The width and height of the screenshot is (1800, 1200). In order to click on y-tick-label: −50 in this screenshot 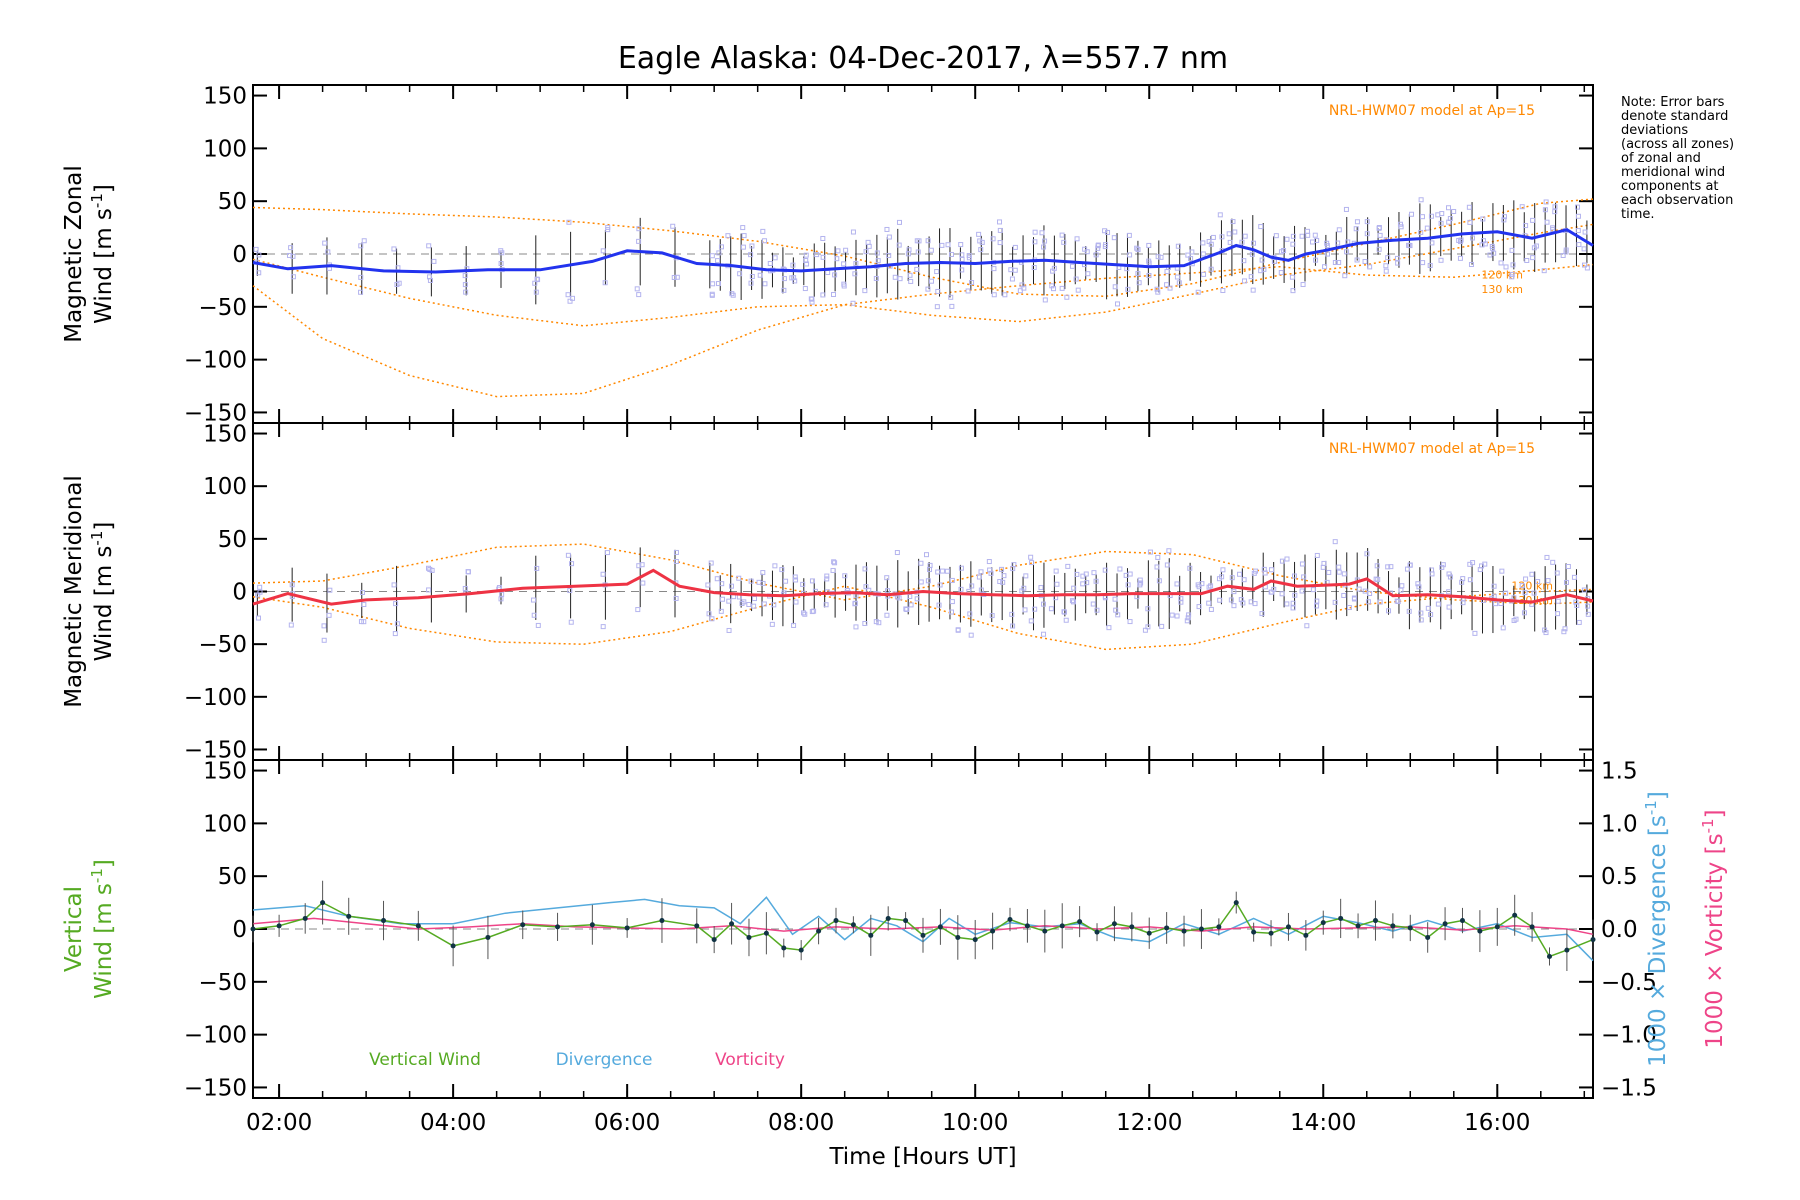, I will do `click(222, 645)`.